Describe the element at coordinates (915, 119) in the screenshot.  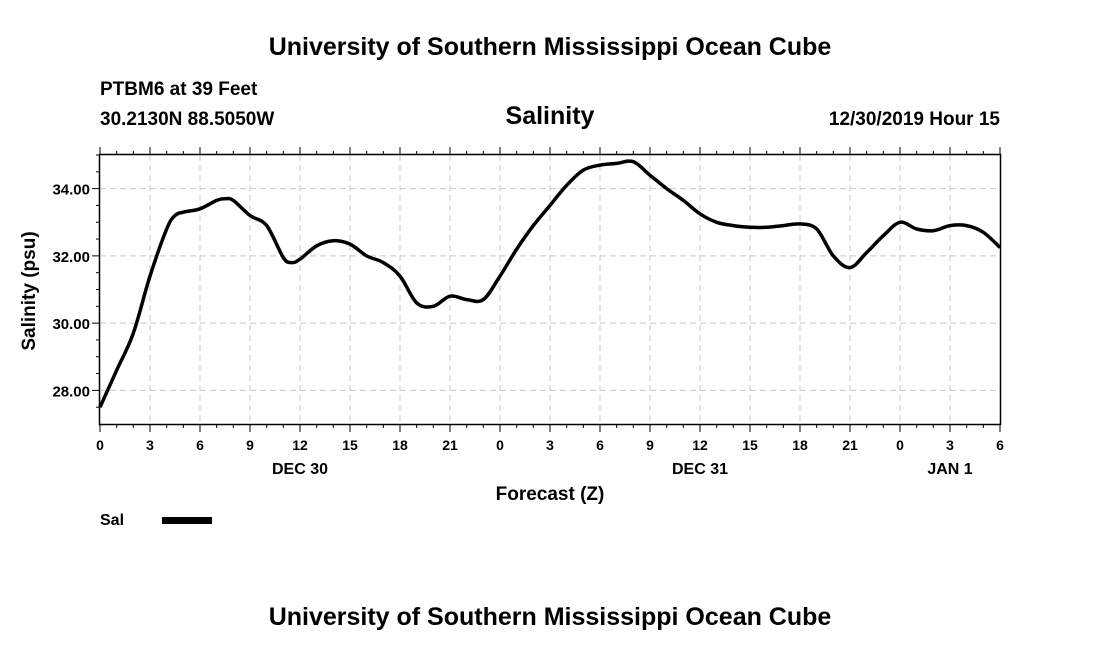
I see `date-hour-label: 12/30/2019 Hour 15` at that location.